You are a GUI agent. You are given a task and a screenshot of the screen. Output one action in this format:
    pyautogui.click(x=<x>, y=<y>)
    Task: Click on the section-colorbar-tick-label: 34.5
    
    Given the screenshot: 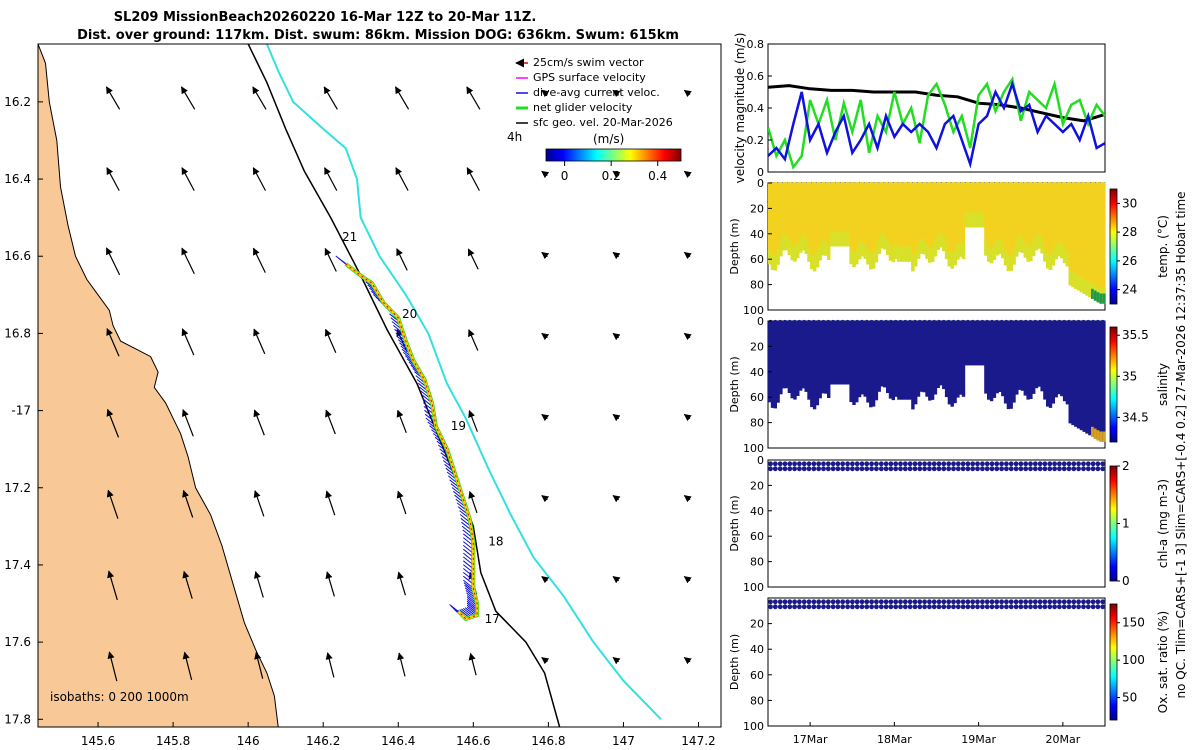 What is the action you would take?
    pyautogui.click(x=1135, y=417)
    